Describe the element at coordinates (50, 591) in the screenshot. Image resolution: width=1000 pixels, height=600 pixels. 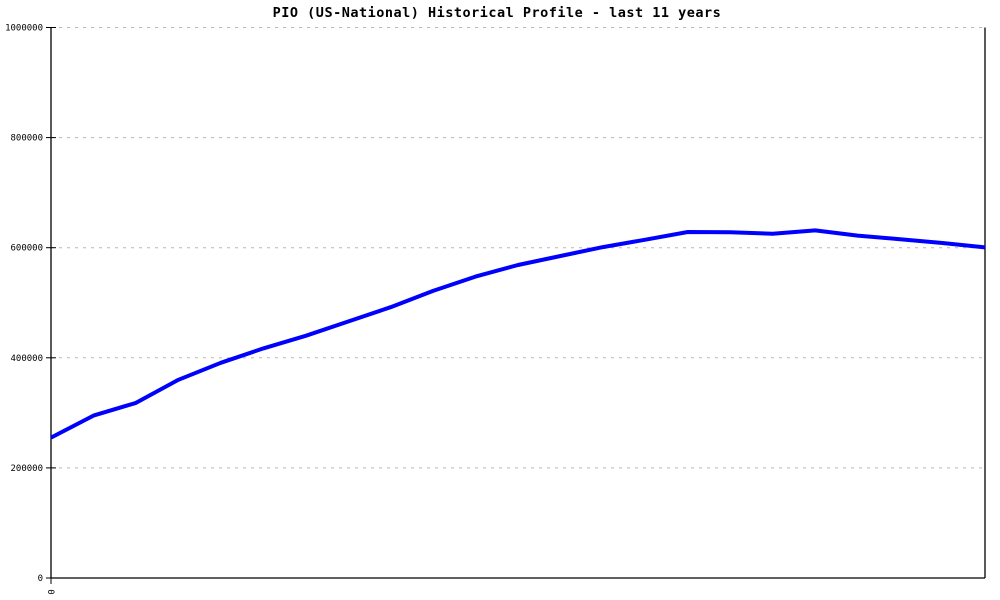
I see `x-tick-label-0: 0` at that location.